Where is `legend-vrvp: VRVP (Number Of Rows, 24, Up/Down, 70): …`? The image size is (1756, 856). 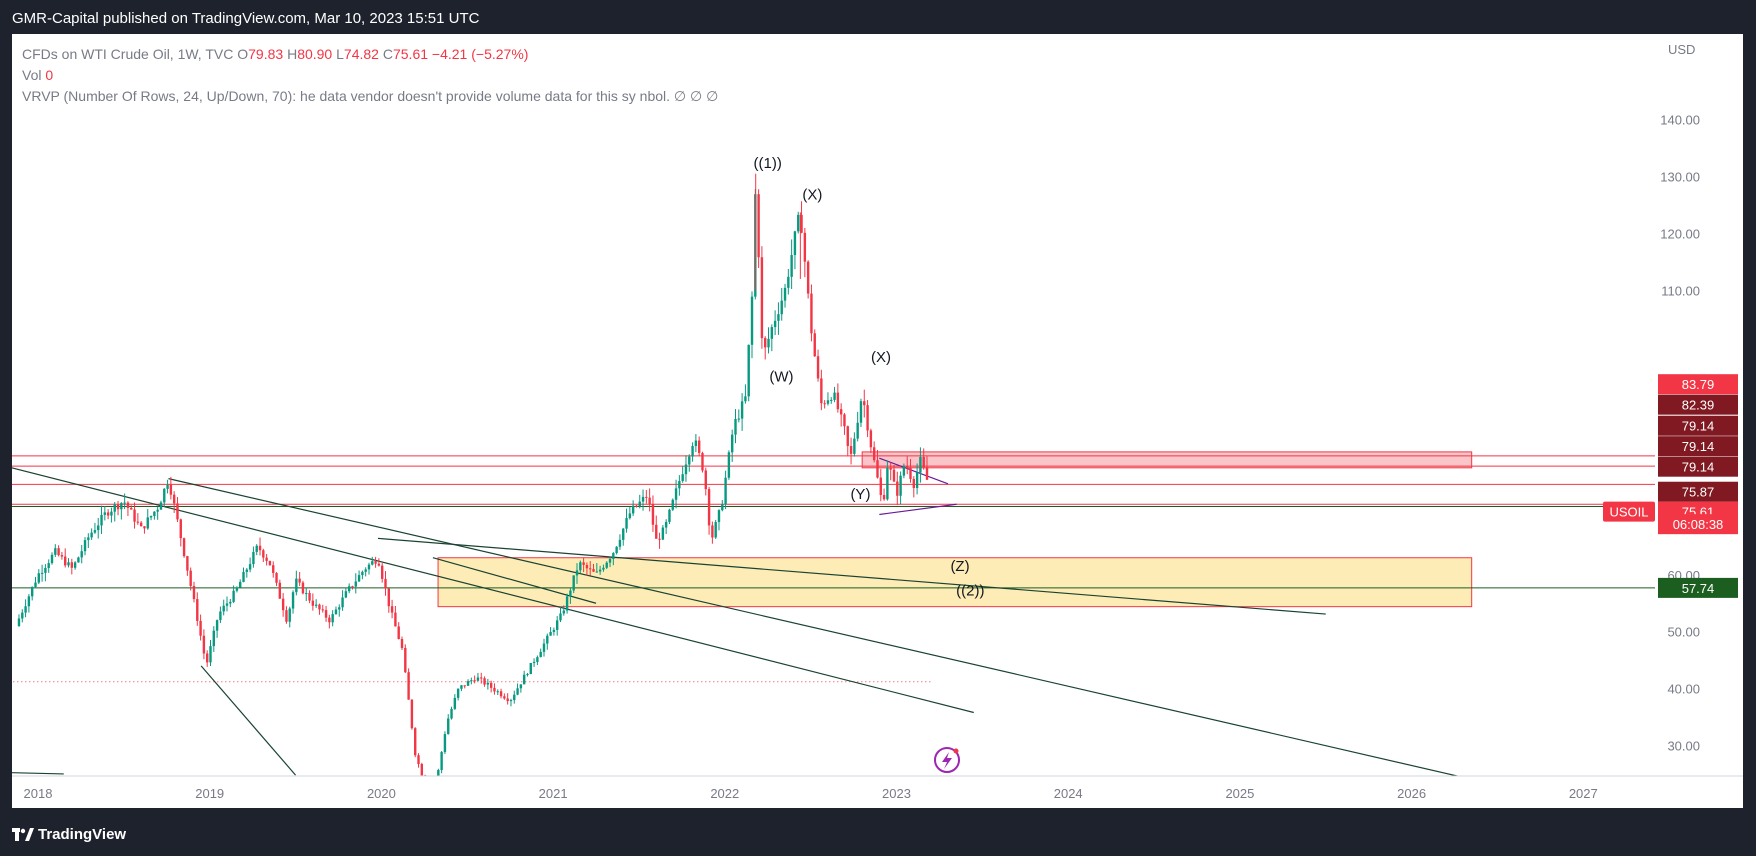 legend-vrvp: VRVP (Number Of Rows, 24, Up/Down, 70): … is located at coordinates (370, 96).